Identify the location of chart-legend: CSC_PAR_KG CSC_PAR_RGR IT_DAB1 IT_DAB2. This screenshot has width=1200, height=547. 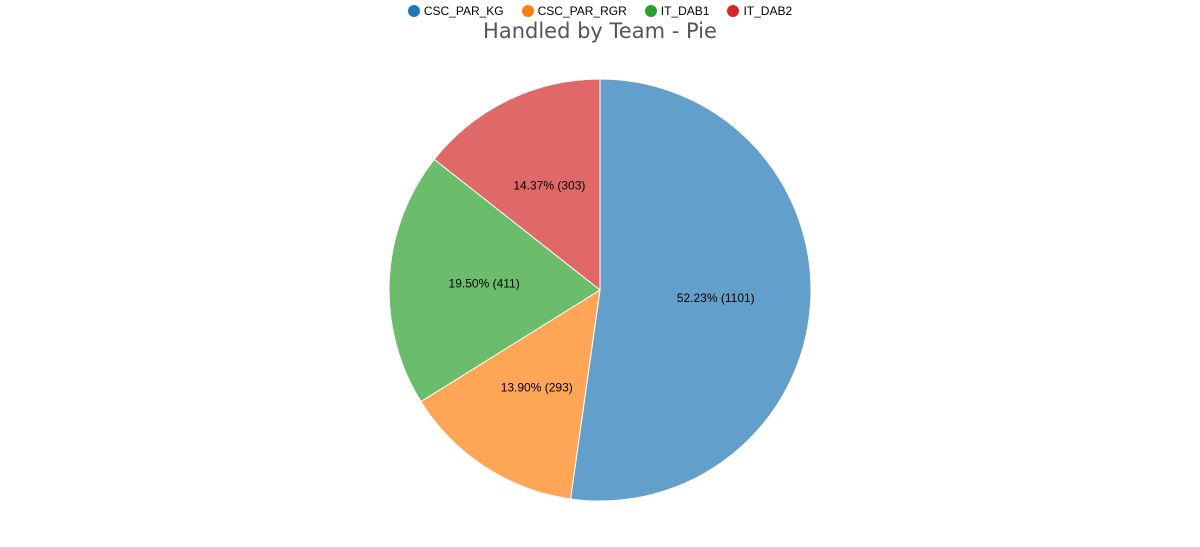
(600, 11).